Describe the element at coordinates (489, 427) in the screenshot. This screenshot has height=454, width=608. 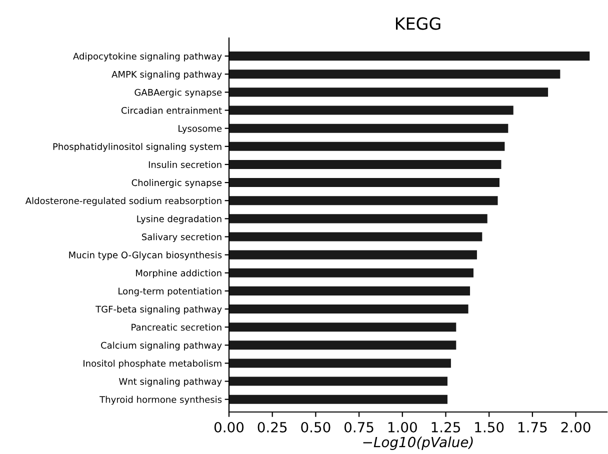
I see `x-tick-label: 1.50` at that location.